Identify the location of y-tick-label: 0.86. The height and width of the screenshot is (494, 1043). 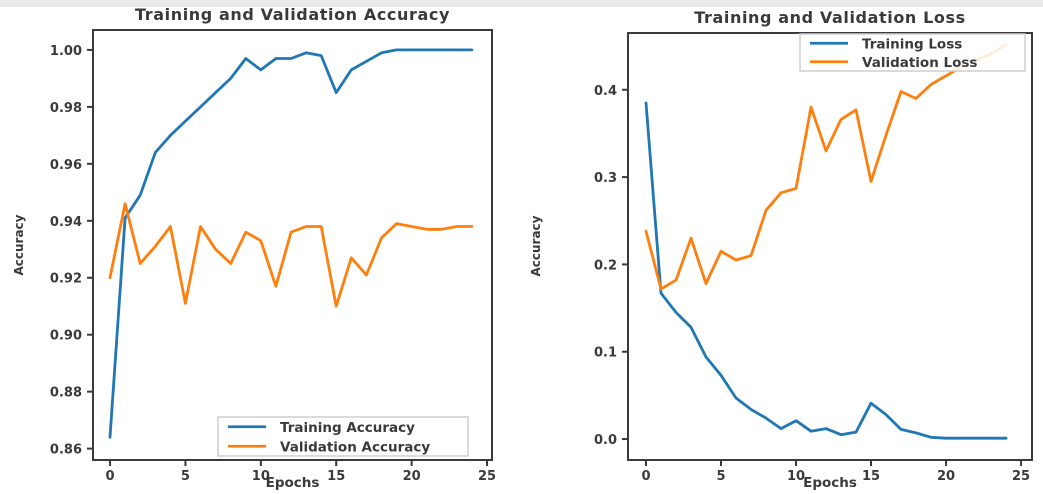
(66, 450).